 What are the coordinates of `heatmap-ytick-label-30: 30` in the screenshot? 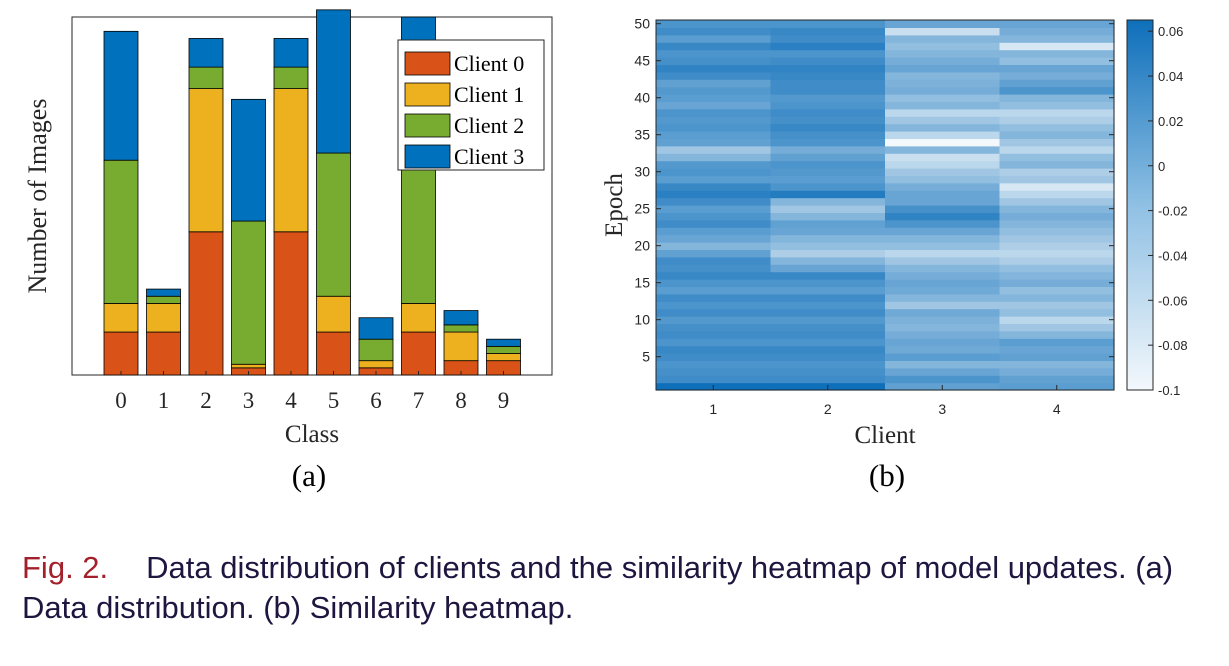 It's located at (642, 172).